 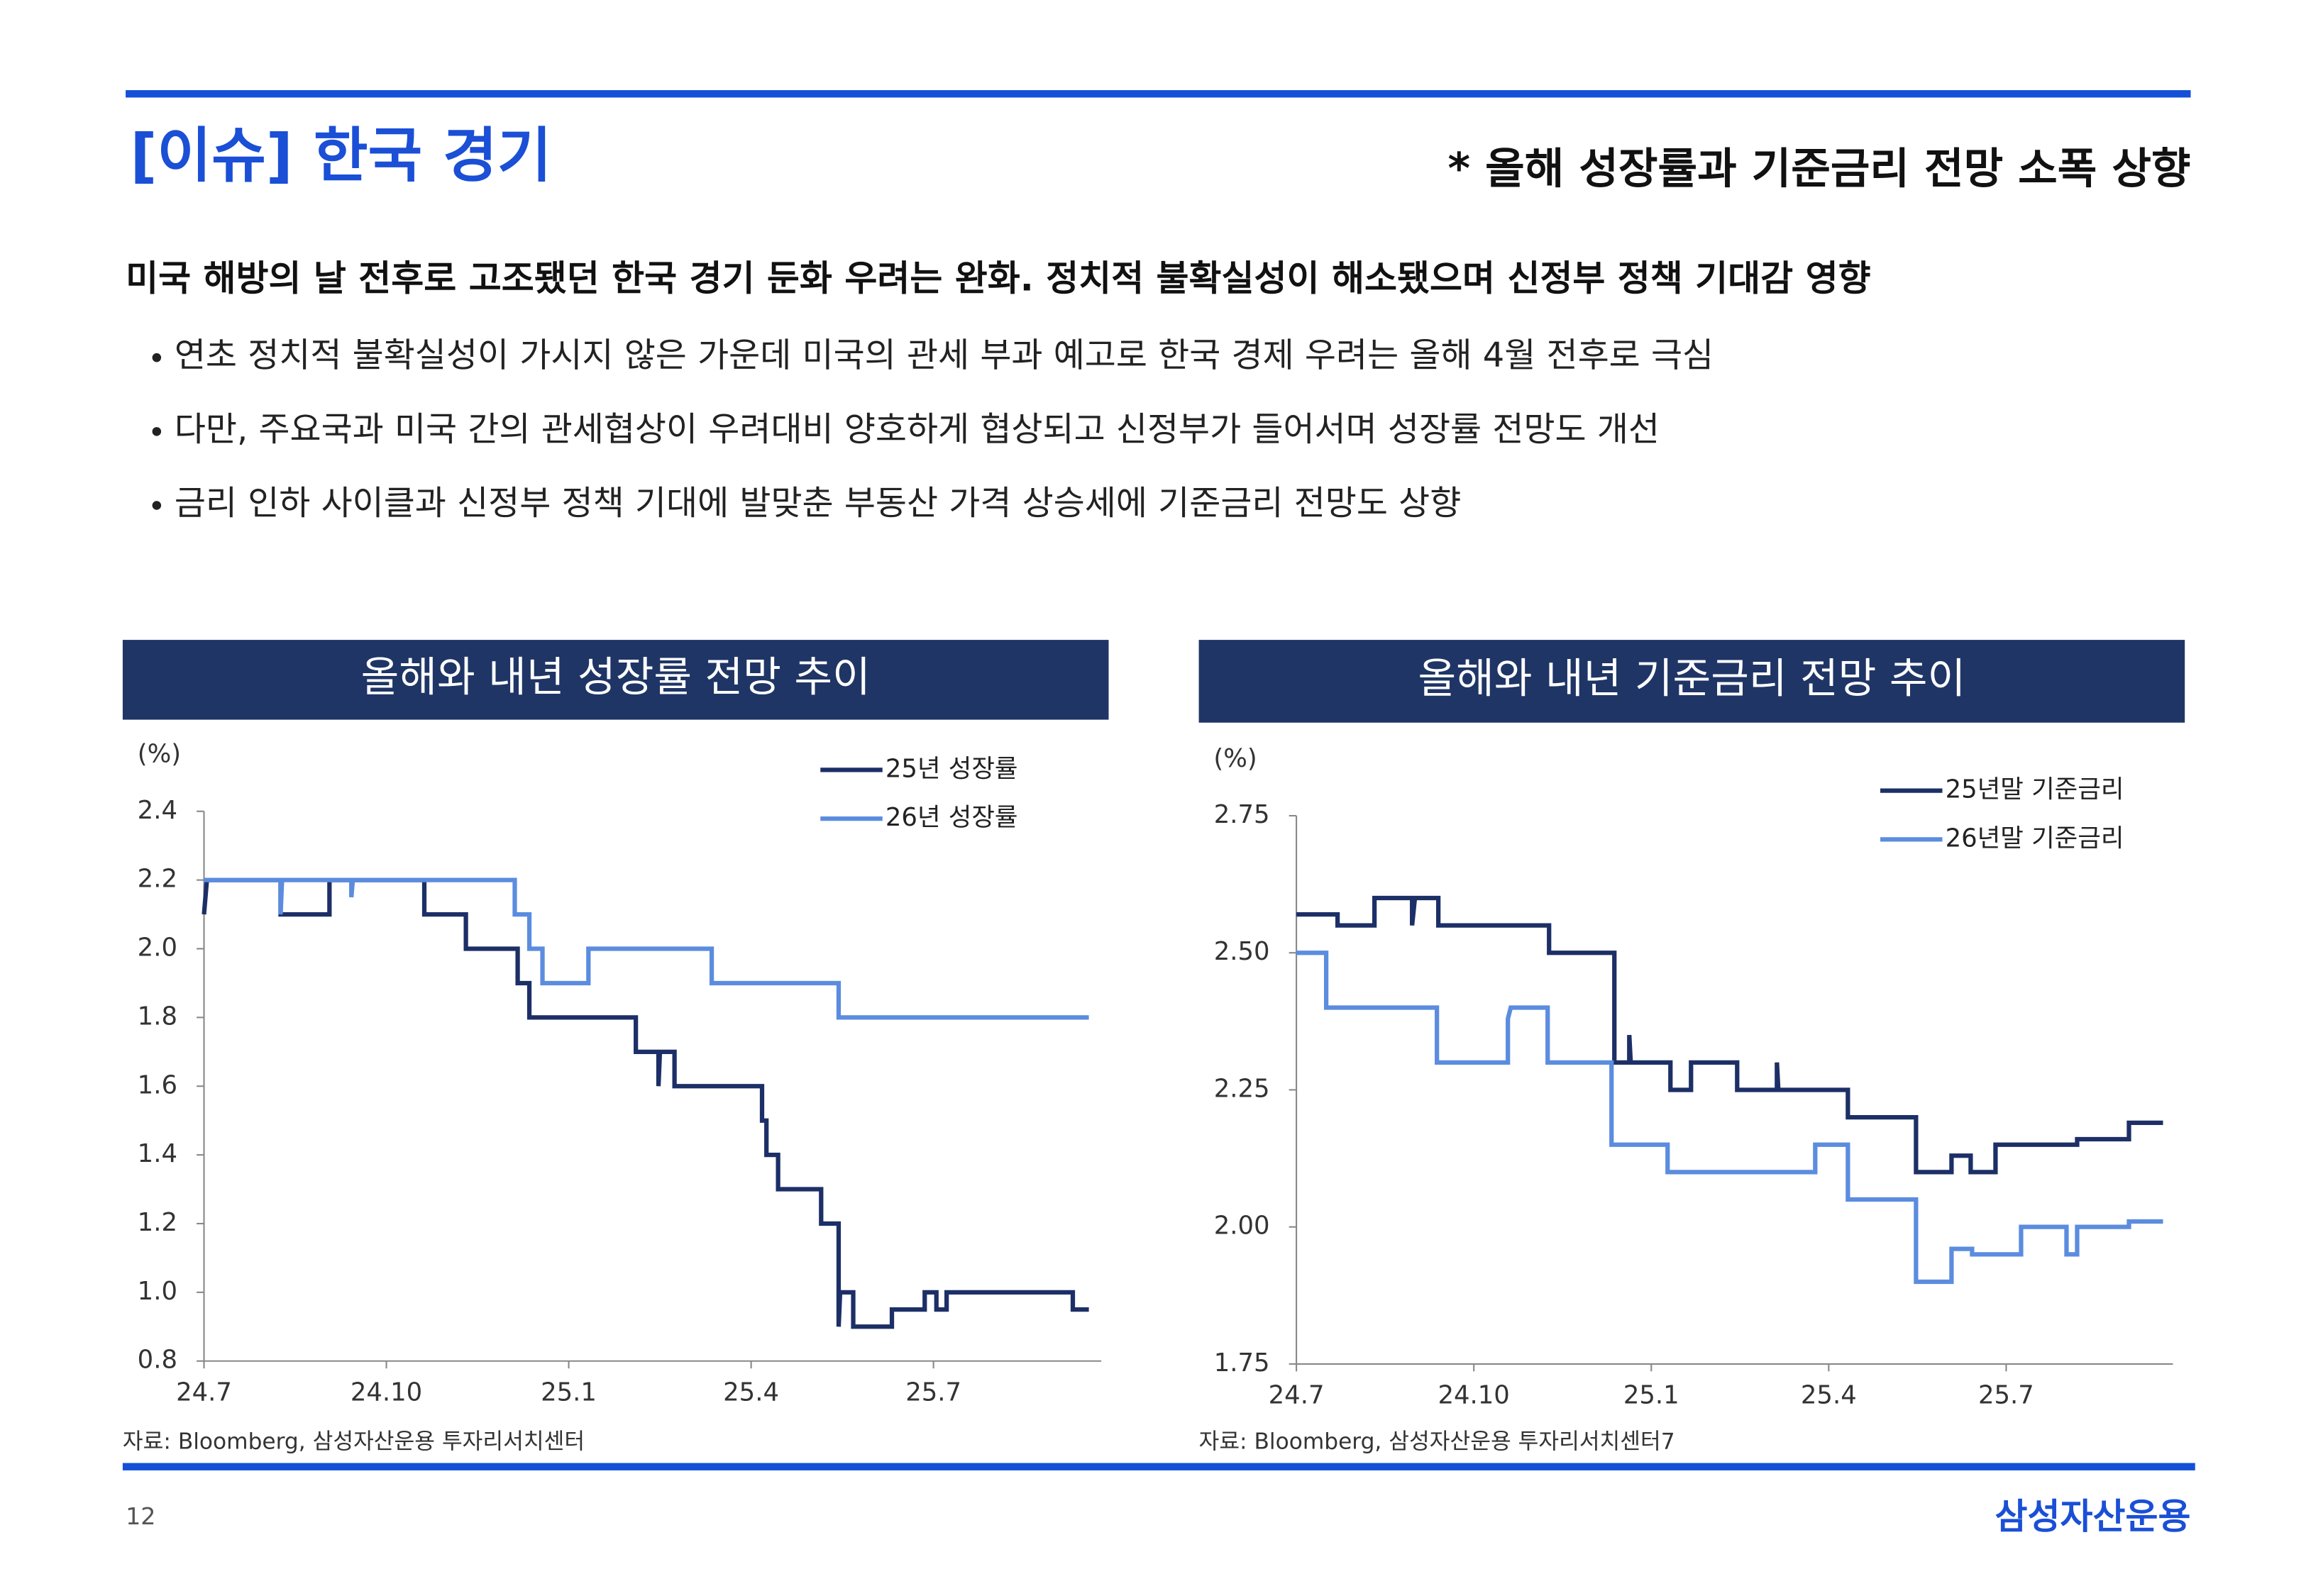 What do you see at coordinates (157, 1016) in the screenshot?
I see `y-tick-label: 1.8` at bounding box center [157, 1016].